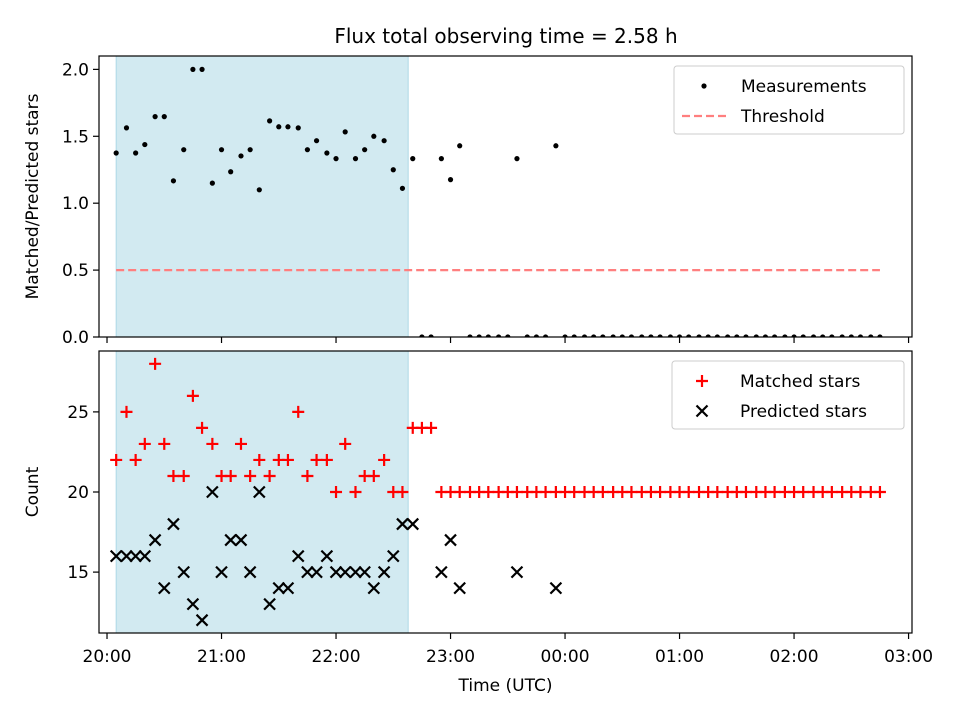 The image size is (960, 720). Describe the element at coordinates (450, 657) in the screenshot. I see `x-tick-label: 23:00` at that location.